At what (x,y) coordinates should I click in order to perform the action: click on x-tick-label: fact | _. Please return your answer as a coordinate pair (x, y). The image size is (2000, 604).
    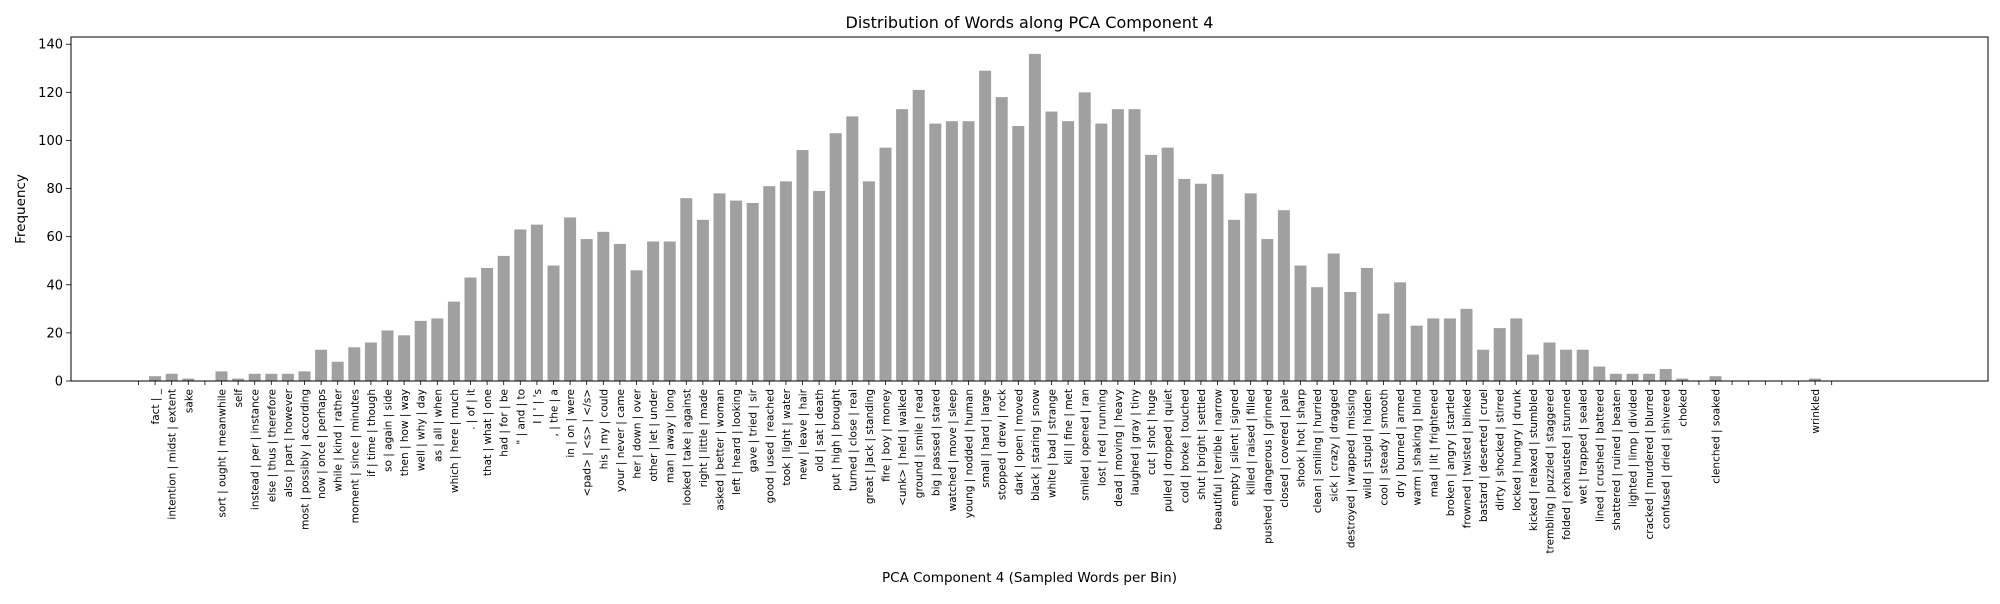
    Looking at the image, I should click on (156, 406).